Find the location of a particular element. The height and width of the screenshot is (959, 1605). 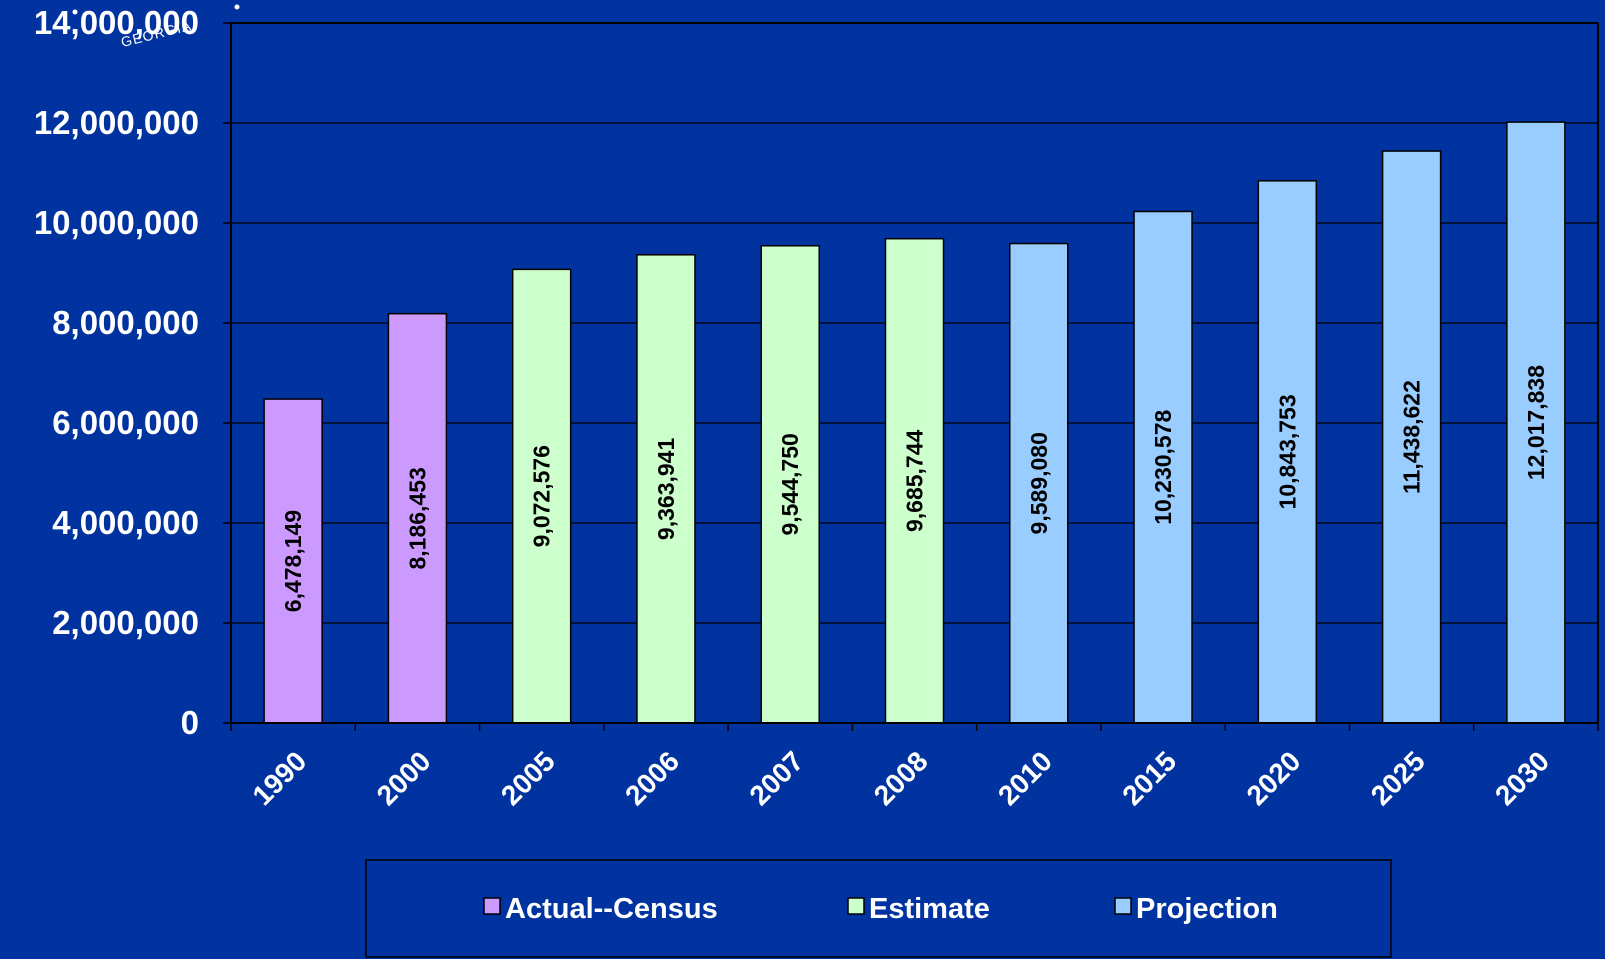

legend-swatch-projection is located at coordinates (1123, 906).